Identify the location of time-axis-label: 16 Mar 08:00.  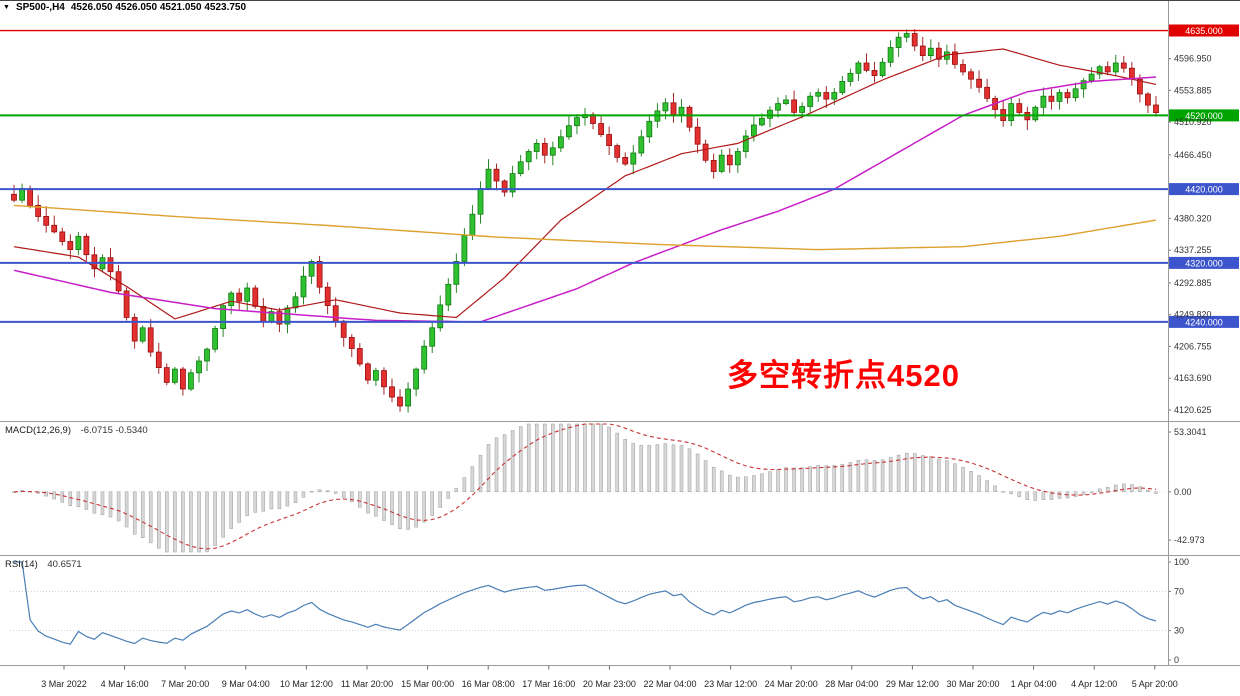
(488, 684).